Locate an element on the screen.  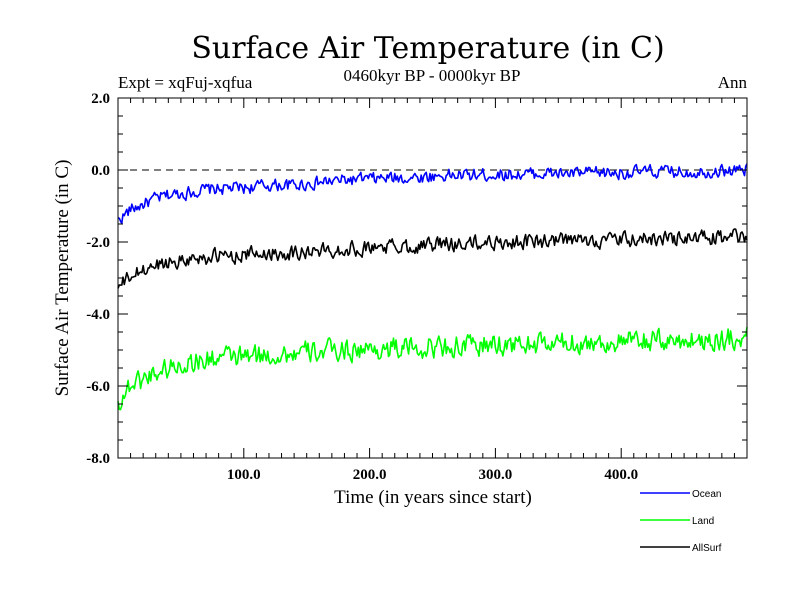
legend-label-land: Land is located at coordinates (703, 521).